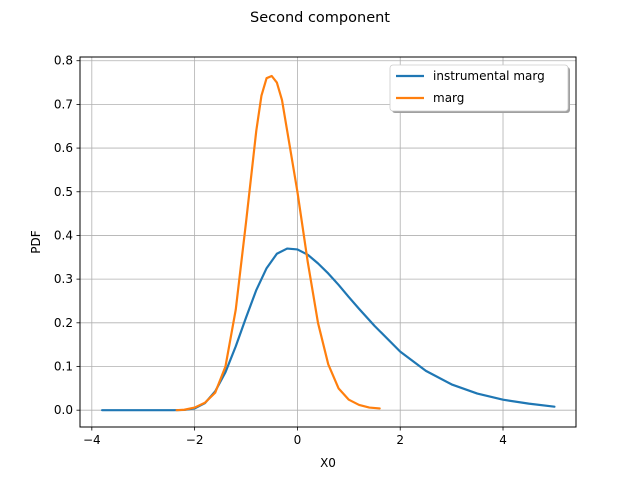 This screenshot has height=480, width=640. Describe the element at coordinates (63, 279) in the screenshot. I see `y-tick-label: 0.3` at that location.